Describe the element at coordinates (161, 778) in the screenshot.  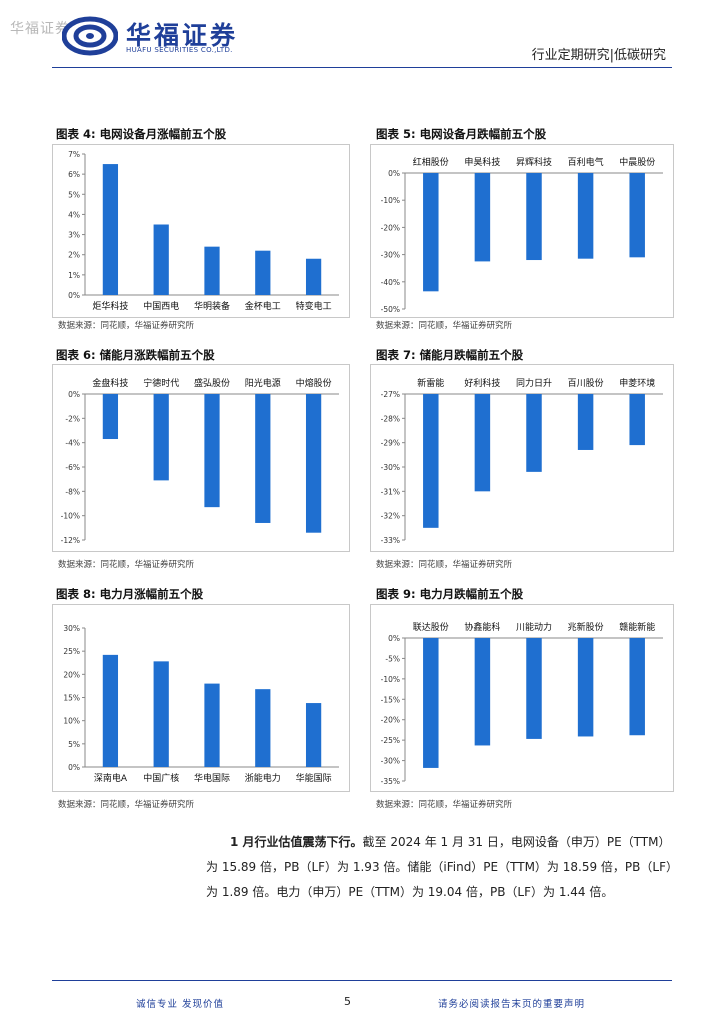
I see `category-label: 中国广核` at that location.